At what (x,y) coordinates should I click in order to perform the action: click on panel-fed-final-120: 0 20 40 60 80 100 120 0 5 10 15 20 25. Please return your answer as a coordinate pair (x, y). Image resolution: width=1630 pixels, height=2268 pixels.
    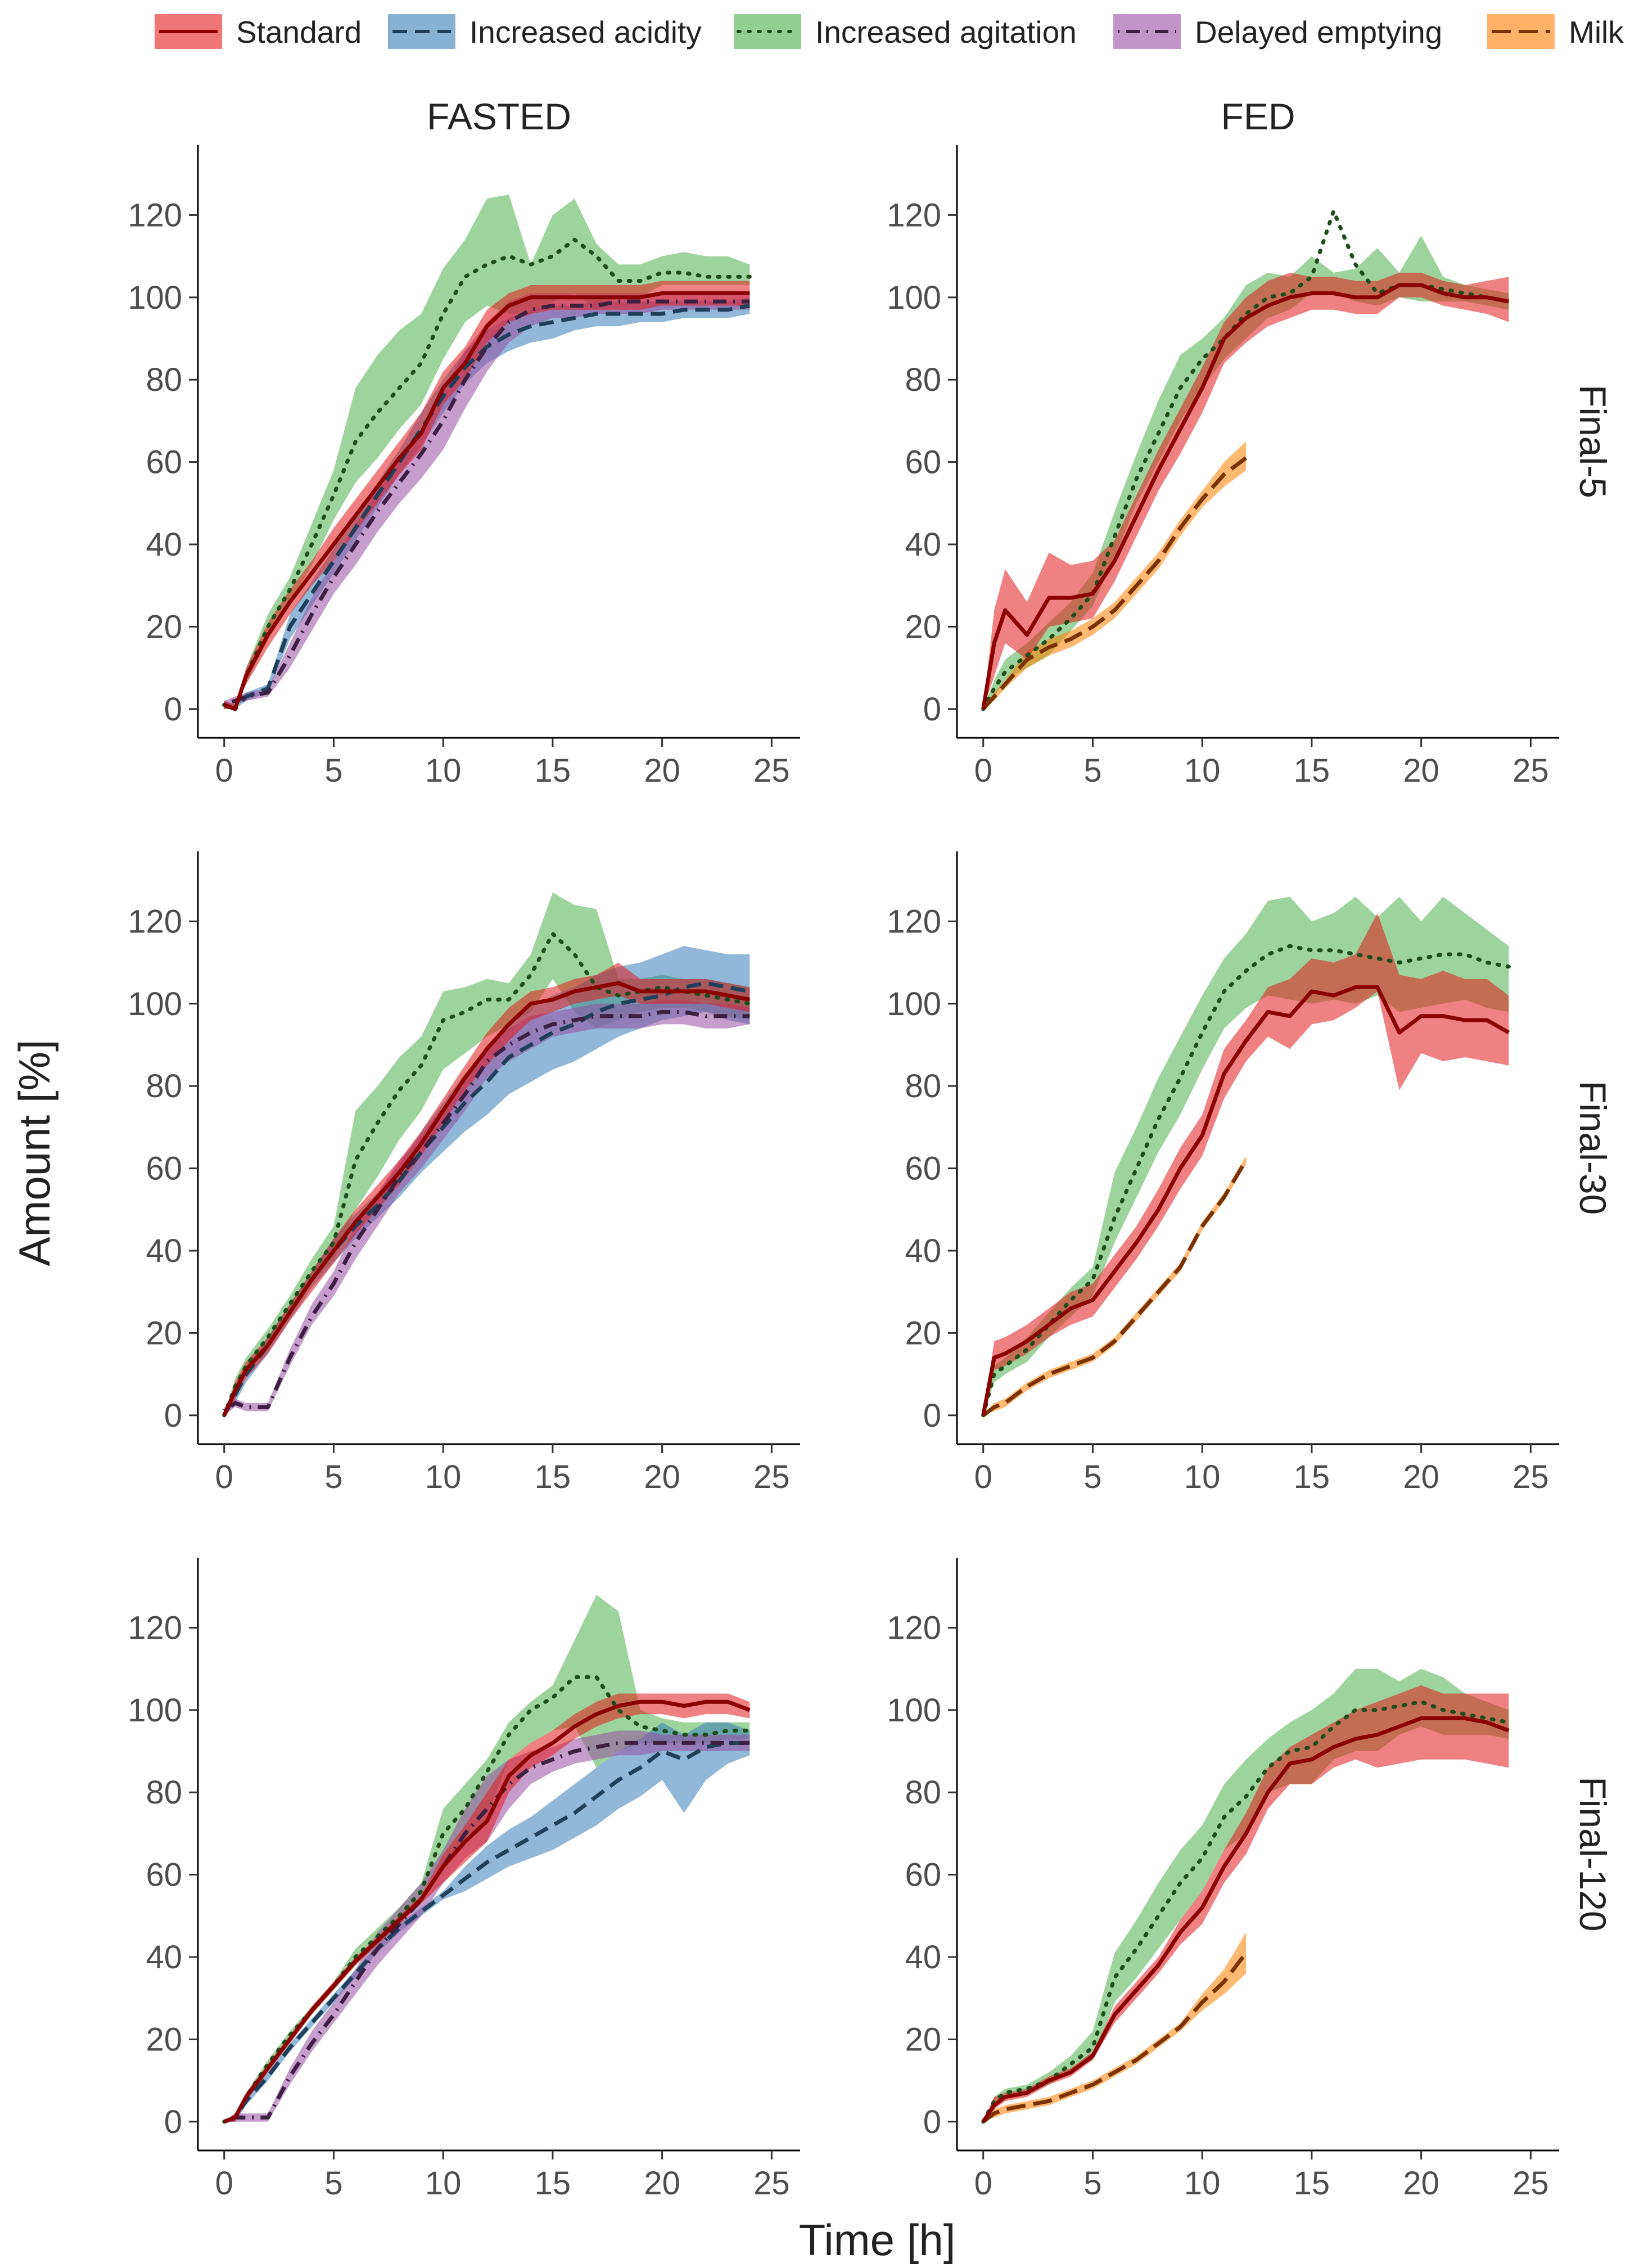
    Looking at the image, I should click on (1223, 1880).